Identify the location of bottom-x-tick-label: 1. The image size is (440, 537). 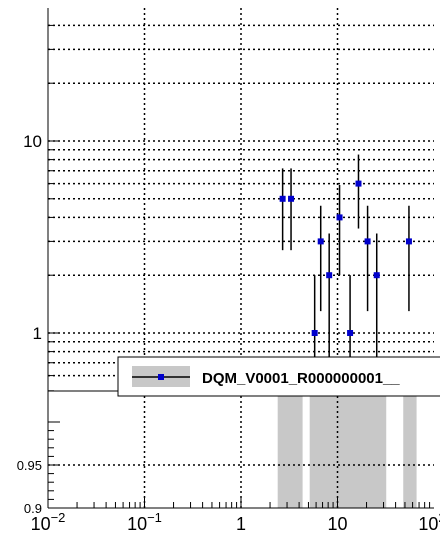
(241, 524).